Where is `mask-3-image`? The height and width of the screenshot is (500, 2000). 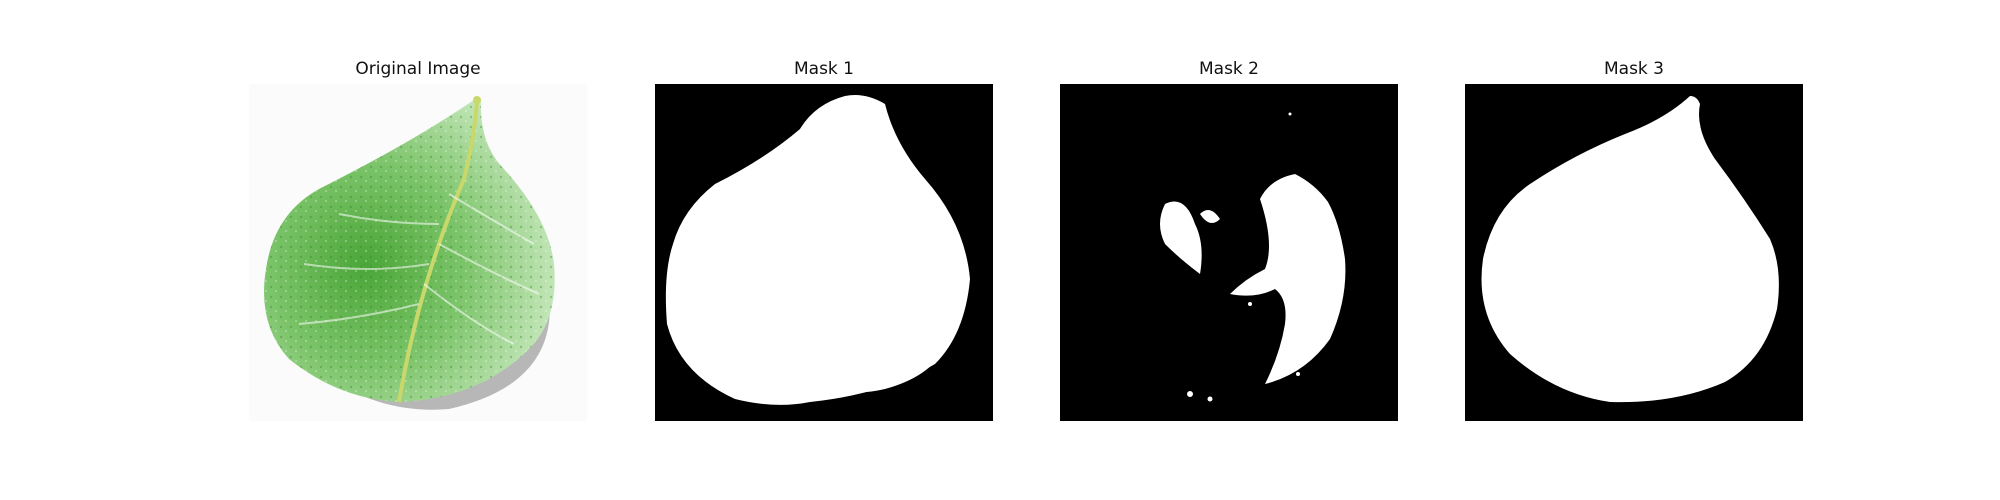
mask-3-image is located at coordinates (1634, 252).